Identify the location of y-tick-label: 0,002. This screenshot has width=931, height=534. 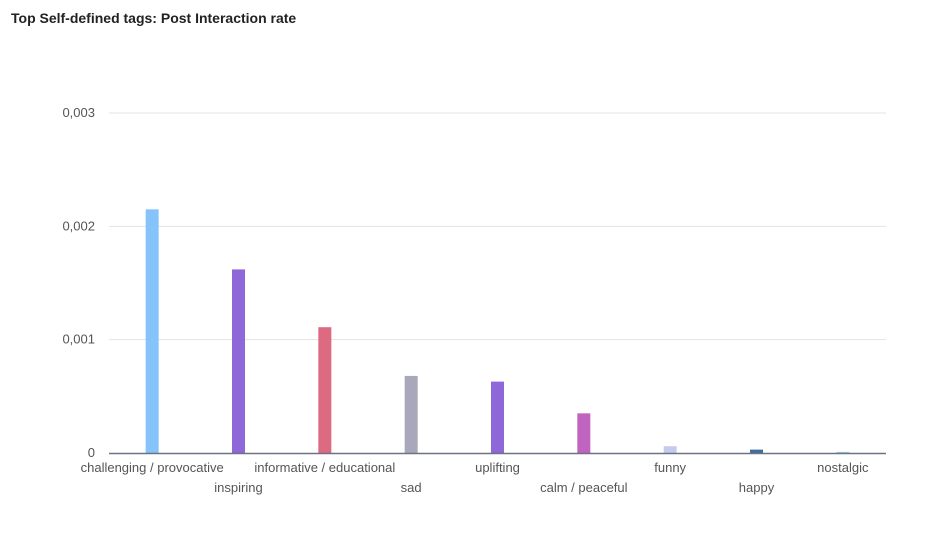
(78, 225).